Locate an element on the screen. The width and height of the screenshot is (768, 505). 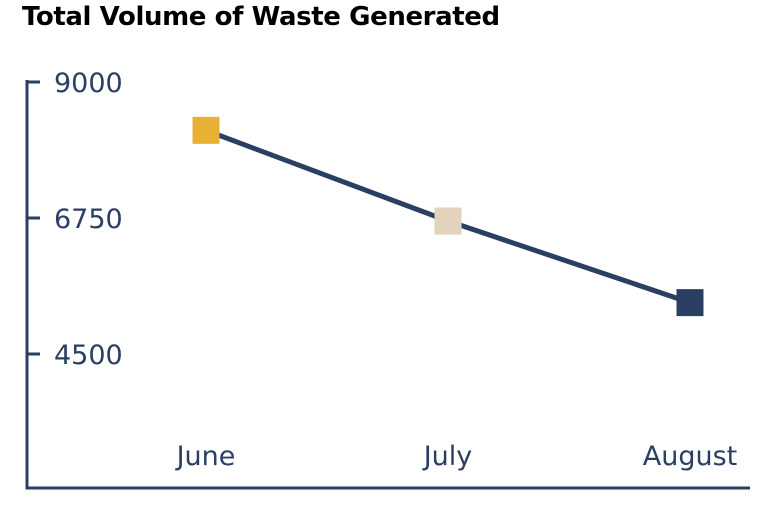
x-category-label: July is located at coordinates (447, 456).